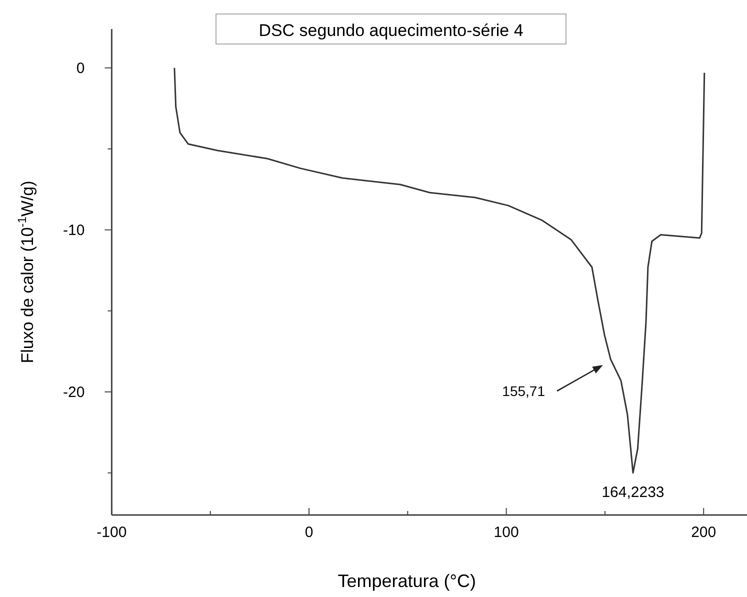  Describe the element at coordinates (391, 30) in the screenshot. I see `chart-title: DSC segundo aquecimento-série 4` at that location.